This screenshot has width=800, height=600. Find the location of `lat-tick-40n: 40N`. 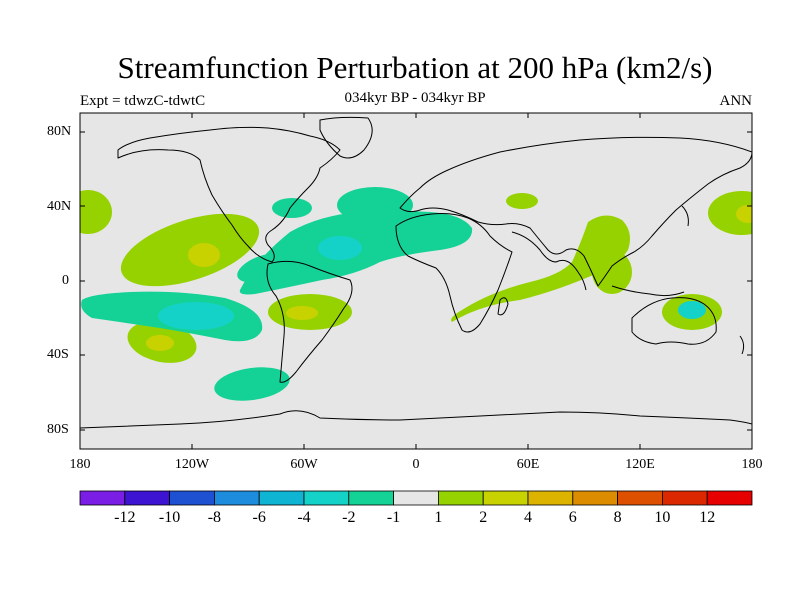

lat-tick-40n: 40N is located at coordinates (59, 206).